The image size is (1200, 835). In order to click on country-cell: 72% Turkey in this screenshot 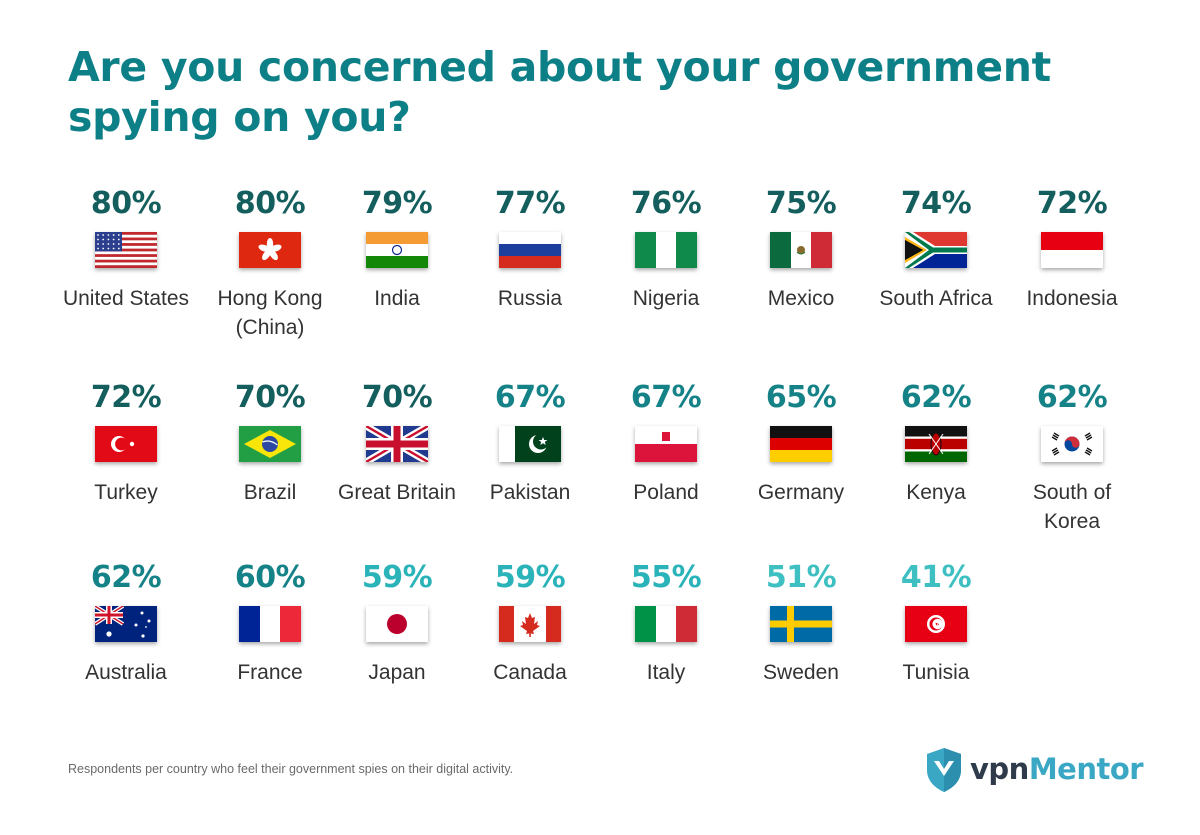, I will do `click(126, 443)`.